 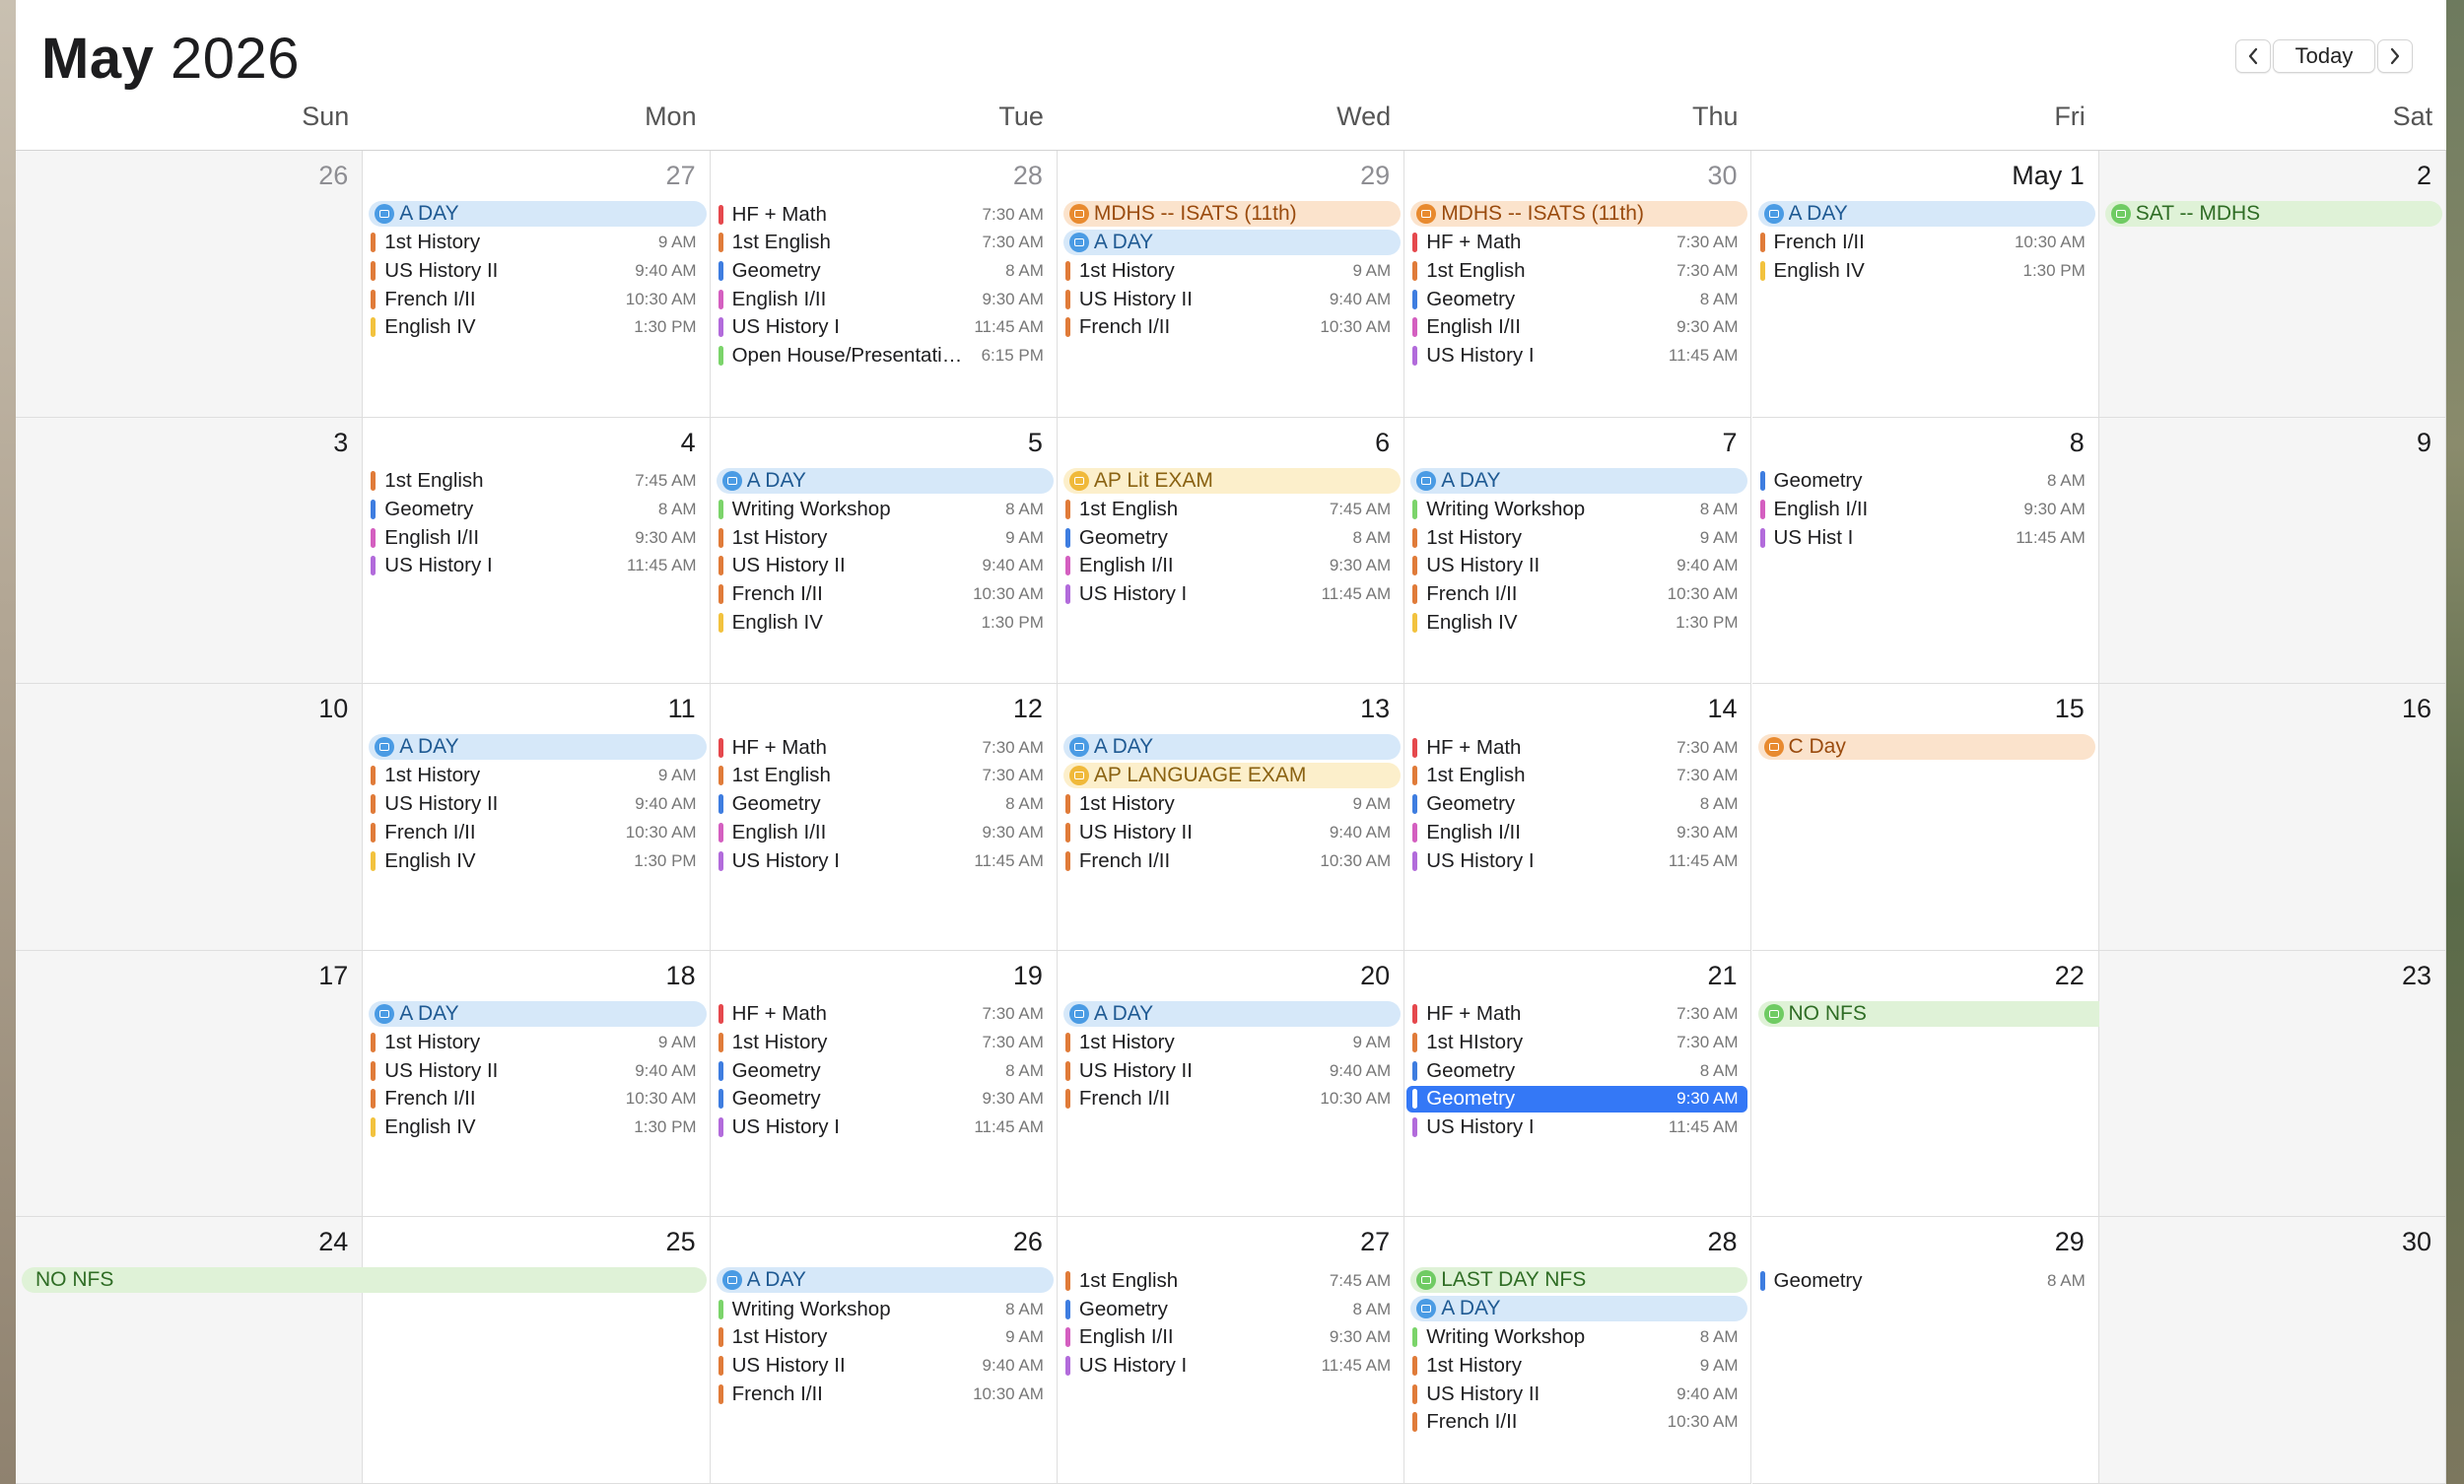 What do you see at coordinates (2272, 817) in the screenshot?
I see `day-cell: 16` at bounding box center [2272, 817].